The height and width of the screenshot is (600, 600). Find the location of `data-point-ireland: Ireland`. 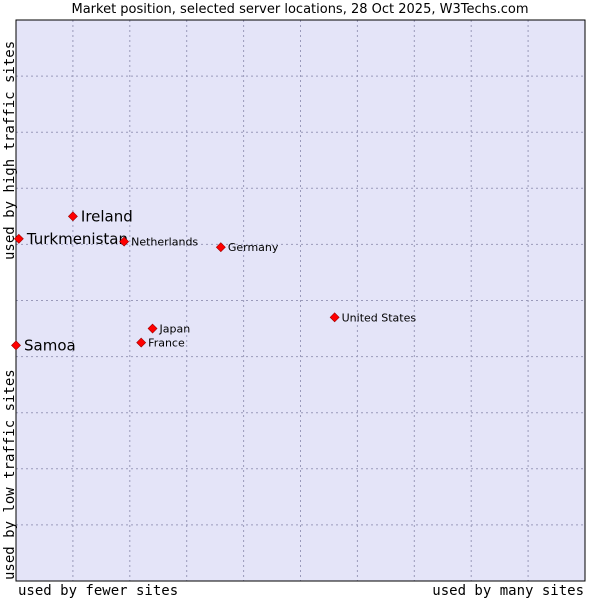

data-point-ireland: Ireland is located at coordinates (100, 216).